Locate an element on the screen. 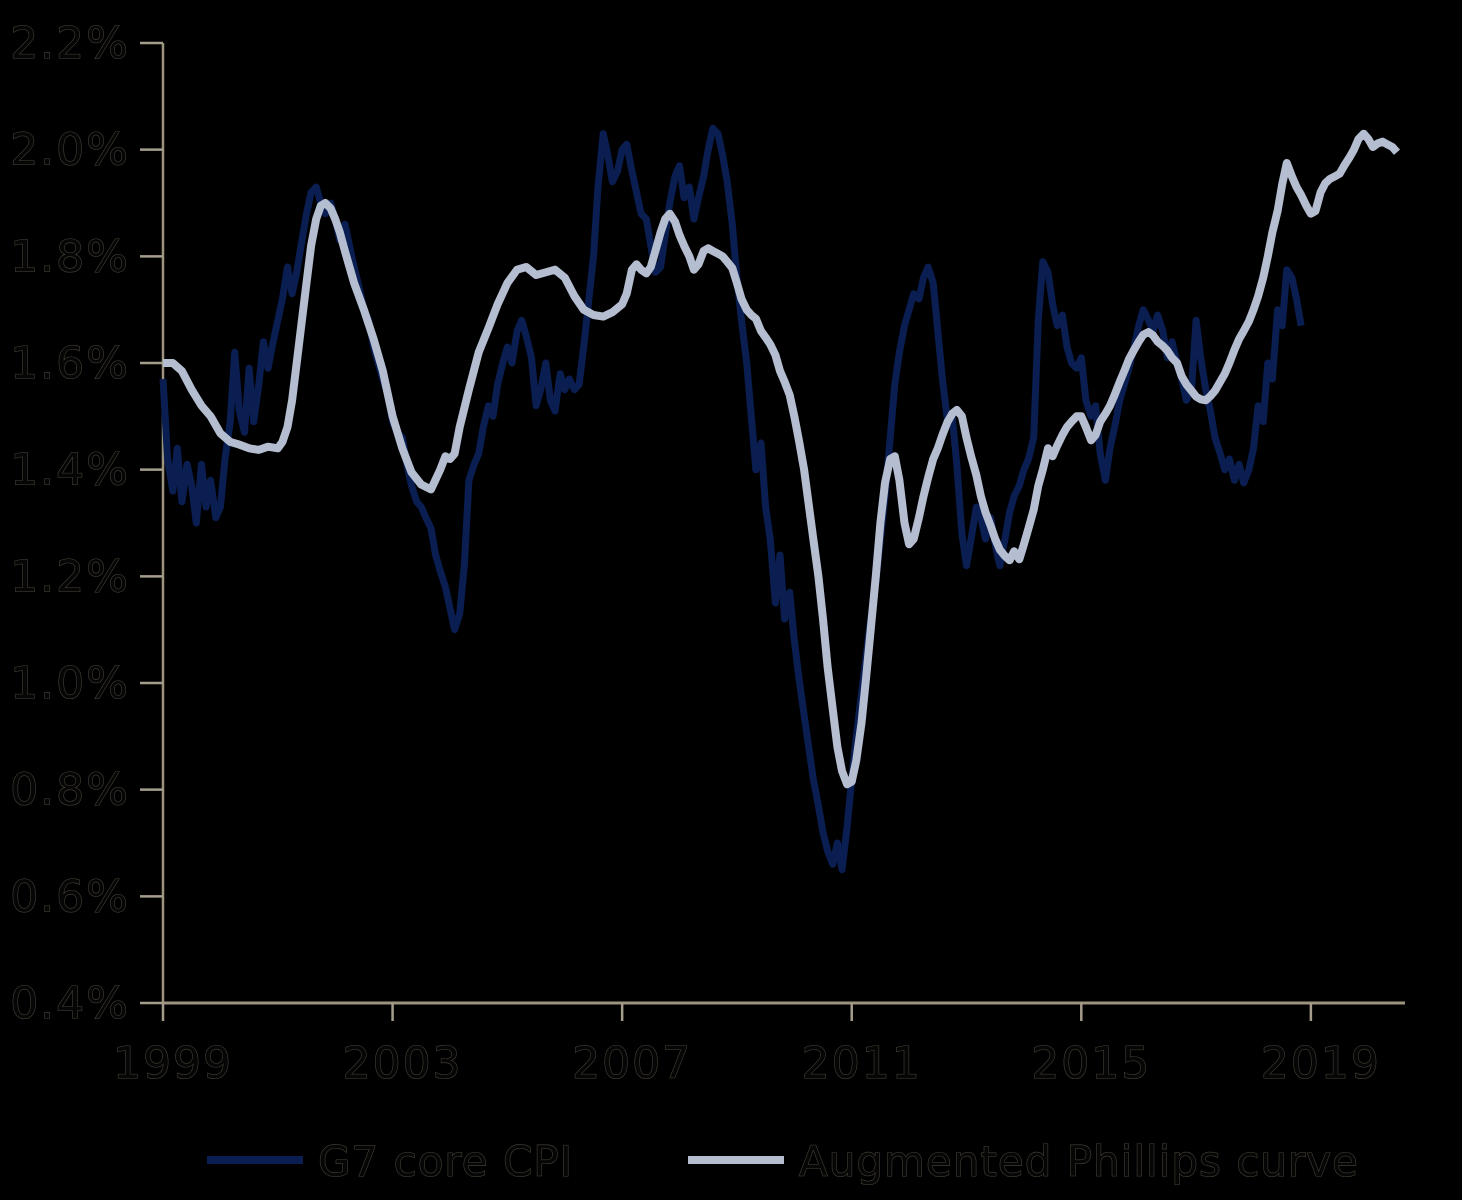 This screenshot has height=1200, width=1462. x-tick-label: 2019 is located at coordinates (1321, 1063).